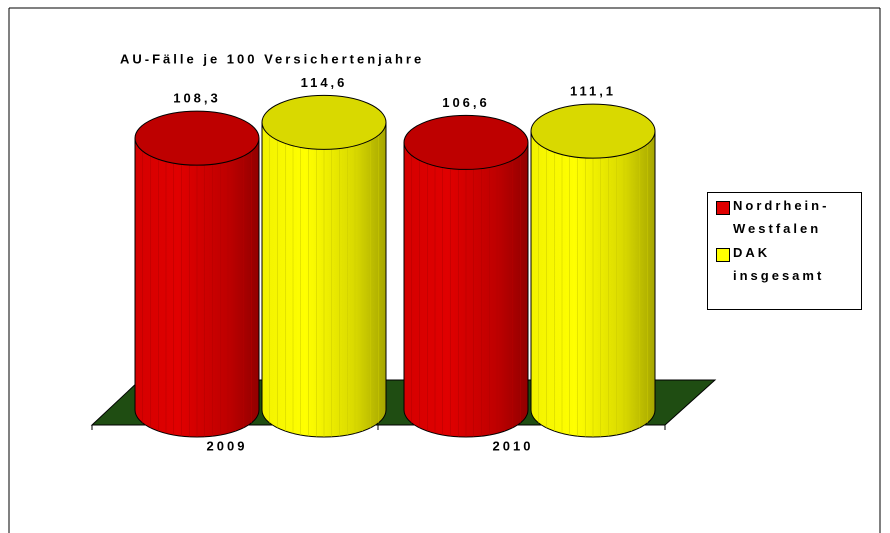  I want to click on legend-entry: Nordrhein-Westfalen, so click(786, 219).